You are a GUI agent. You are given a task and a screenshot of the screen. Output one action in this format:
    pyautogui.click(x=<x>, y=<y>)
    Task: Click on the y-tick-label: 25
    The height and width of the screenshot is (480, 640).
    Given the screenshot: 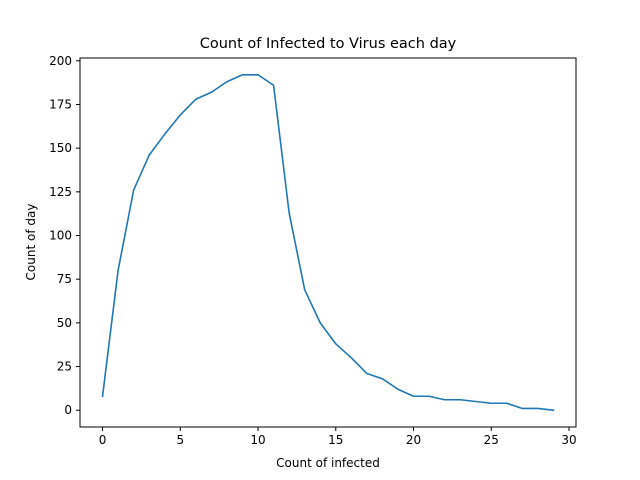 What is the action you would take?
    pyautogui.click(x=64, y=367)
    